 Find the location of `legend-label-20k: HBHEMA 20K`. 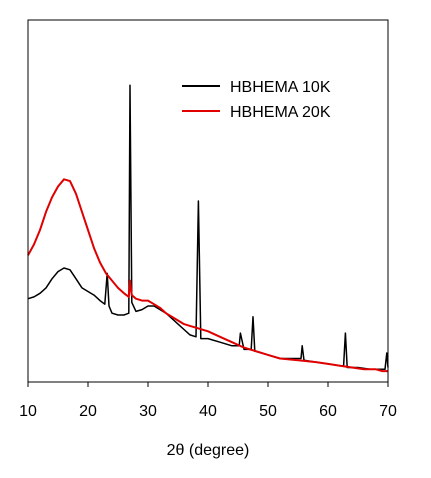

legend-label-20k: HBHEMA 20K is located at coordinates (280, 112).